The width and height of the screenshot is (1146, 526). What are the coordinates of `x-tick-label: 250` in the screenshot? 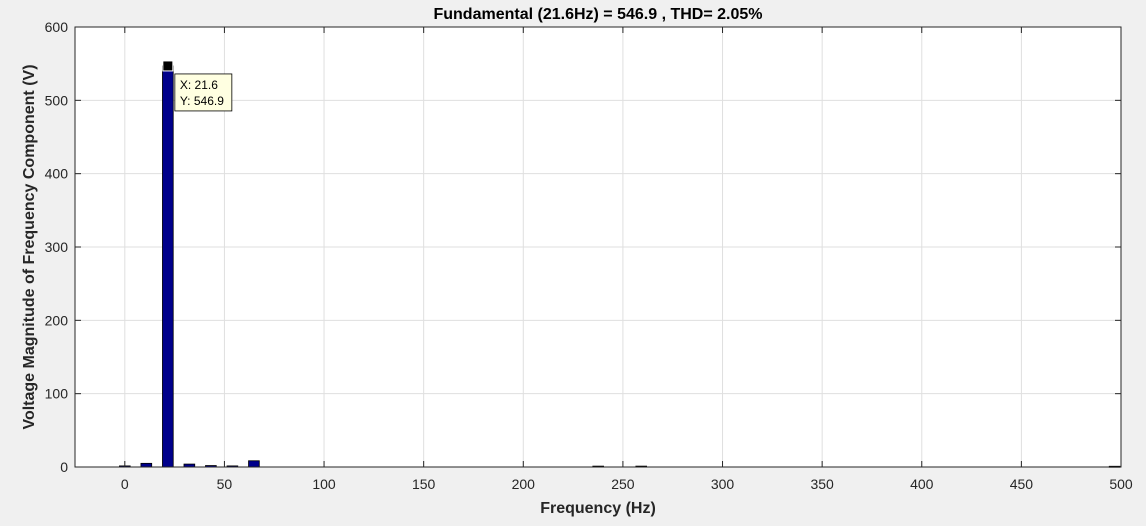 It's located at (623, 484).